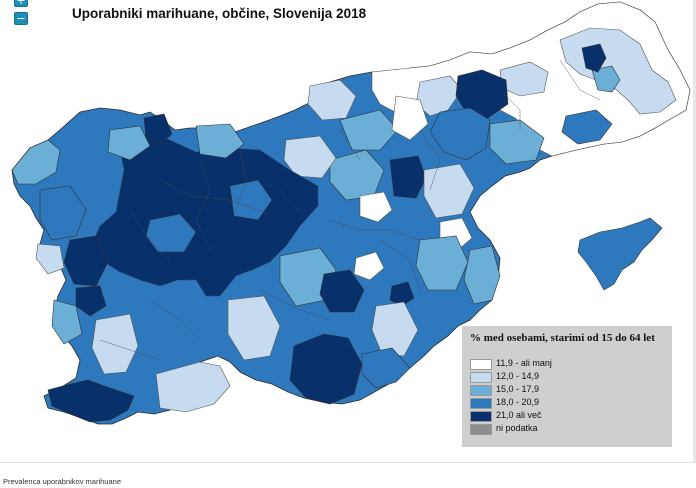  I want to click on zoom-out-button: −, so click(21, 18).